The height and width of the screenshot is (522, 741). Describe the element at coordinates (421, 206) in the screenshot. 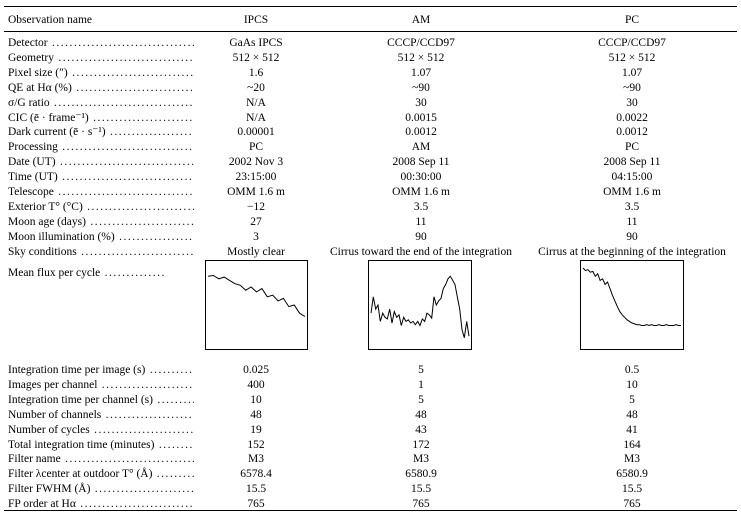

I see `cell-am: 3.5` at that location.